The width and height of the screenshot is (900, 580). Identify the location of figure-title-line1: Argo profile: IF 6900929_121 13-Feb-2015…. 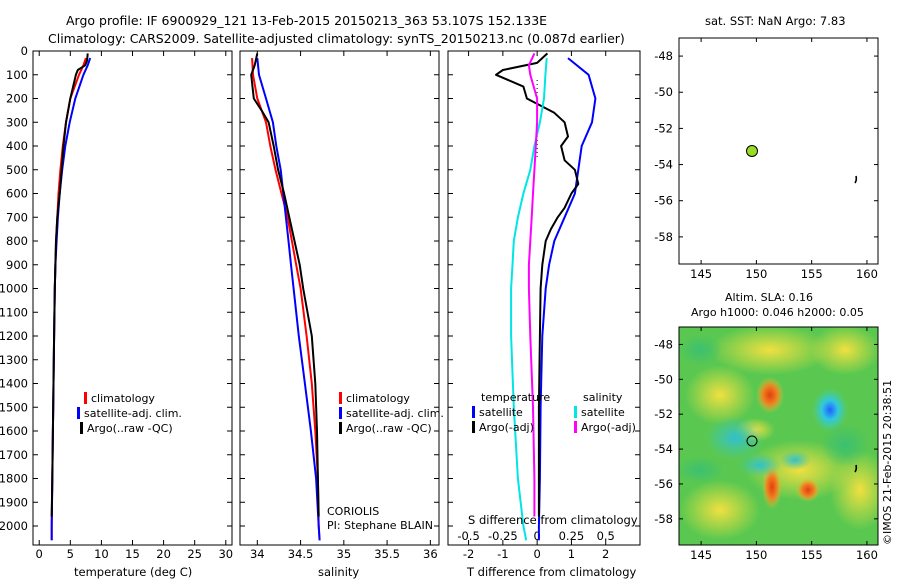
(306, 20).